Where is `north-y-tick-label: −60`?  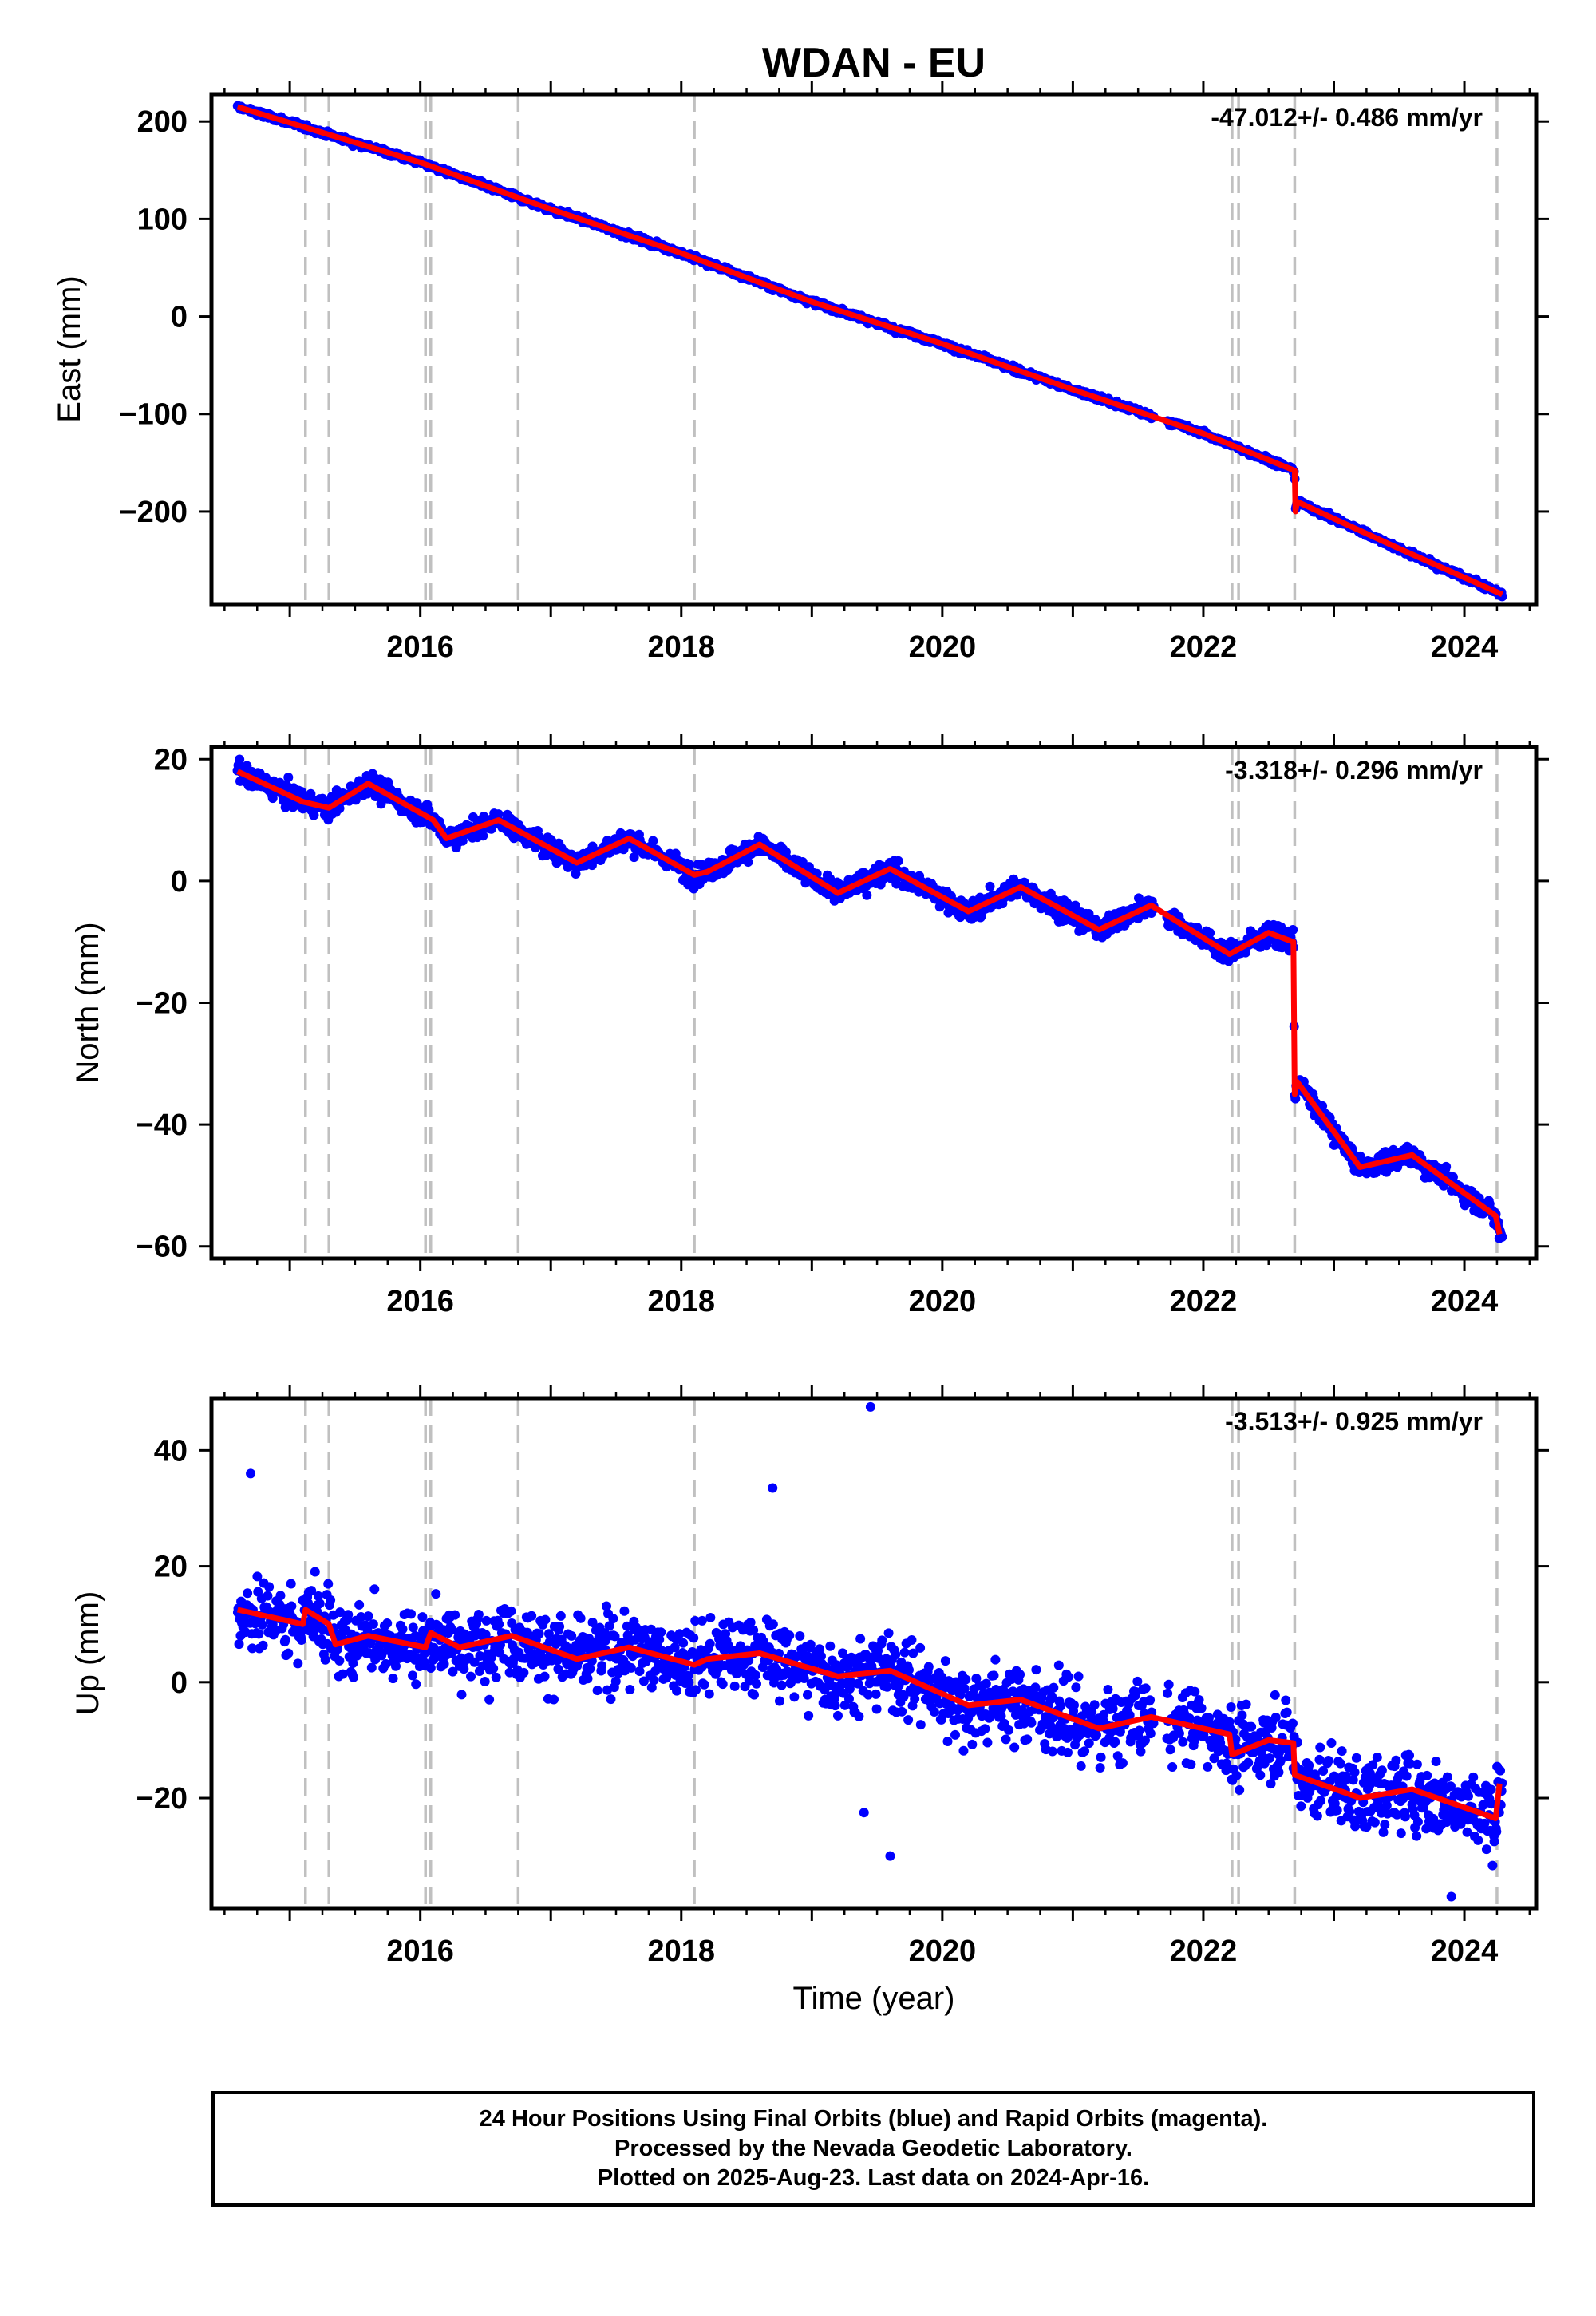 north-y-tick-label: −60 is located at coordinates (162, 1247).